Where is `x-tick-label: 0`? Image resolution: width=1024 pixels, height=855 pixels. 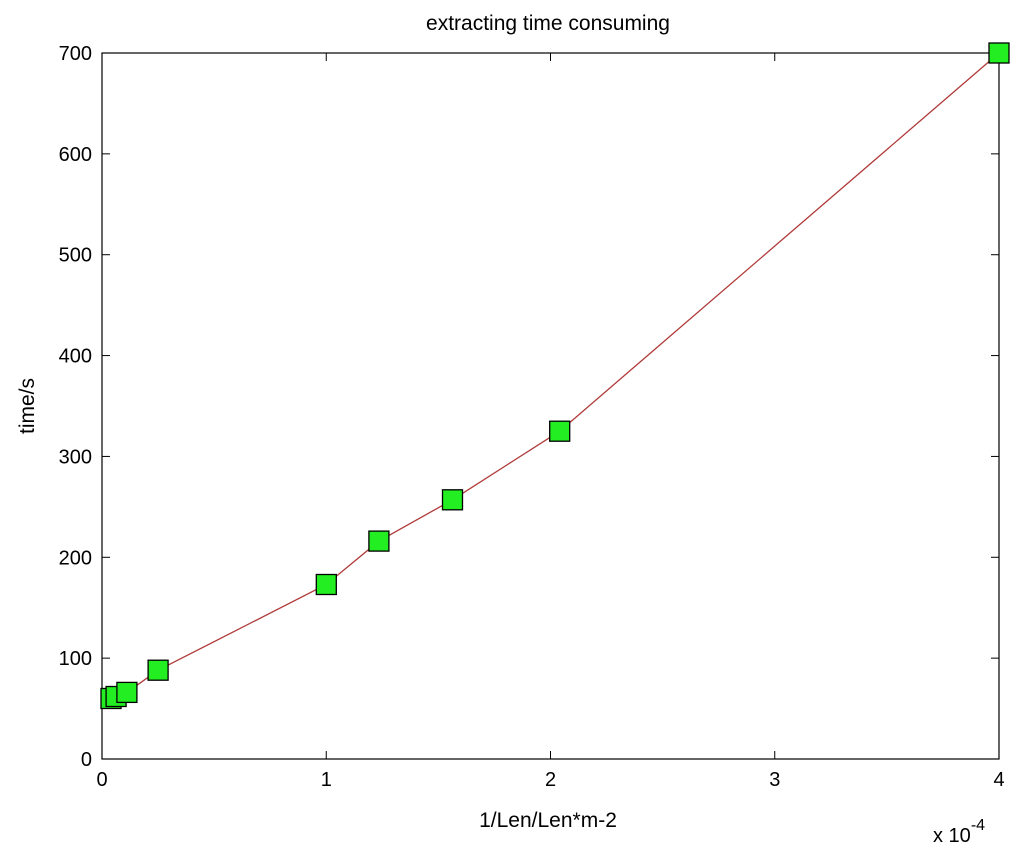 x-tick-label: 0 is located at coordinates (101, 780).